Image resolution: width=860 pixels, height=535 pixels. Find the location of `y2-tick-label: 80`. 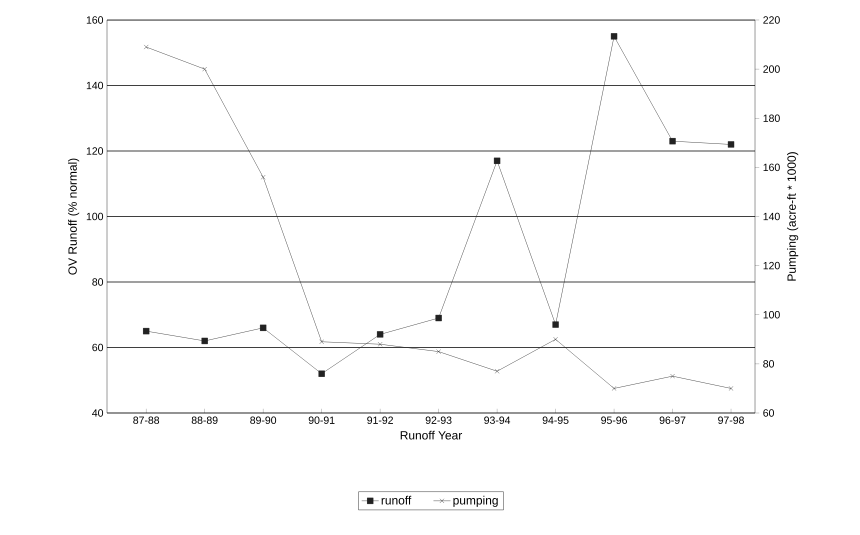

y2-tick-label: 80 is located at coordinates (768, 364).